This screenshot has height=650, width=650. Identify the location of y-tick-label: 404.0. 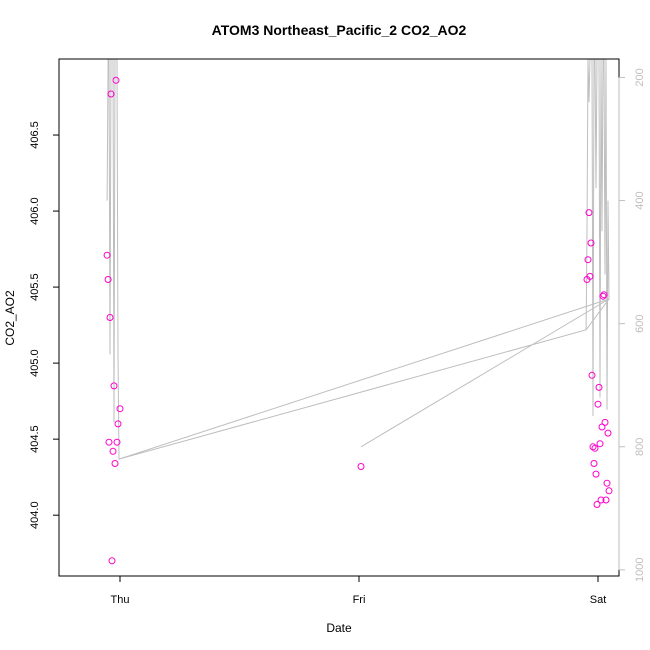
(35, 515).